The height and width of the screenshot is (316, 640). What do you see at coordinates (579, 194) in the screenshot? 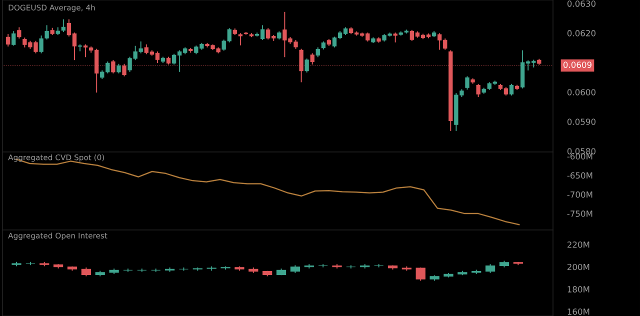
I see `y-tick-label: -700M` at bounding box center [579, 194].